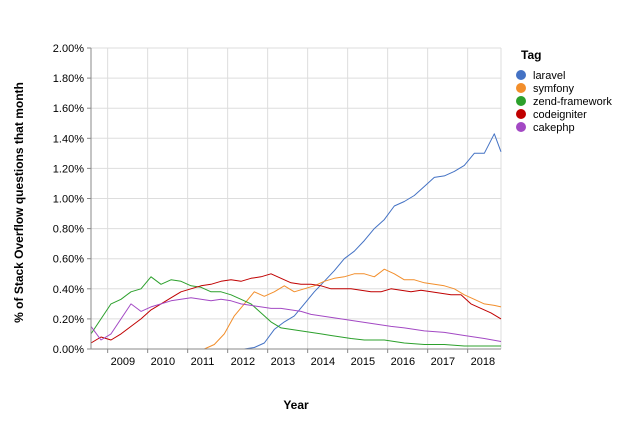 The image size is (634, 443). I want to click on x-tick-label: 2012, so click(243, 362).